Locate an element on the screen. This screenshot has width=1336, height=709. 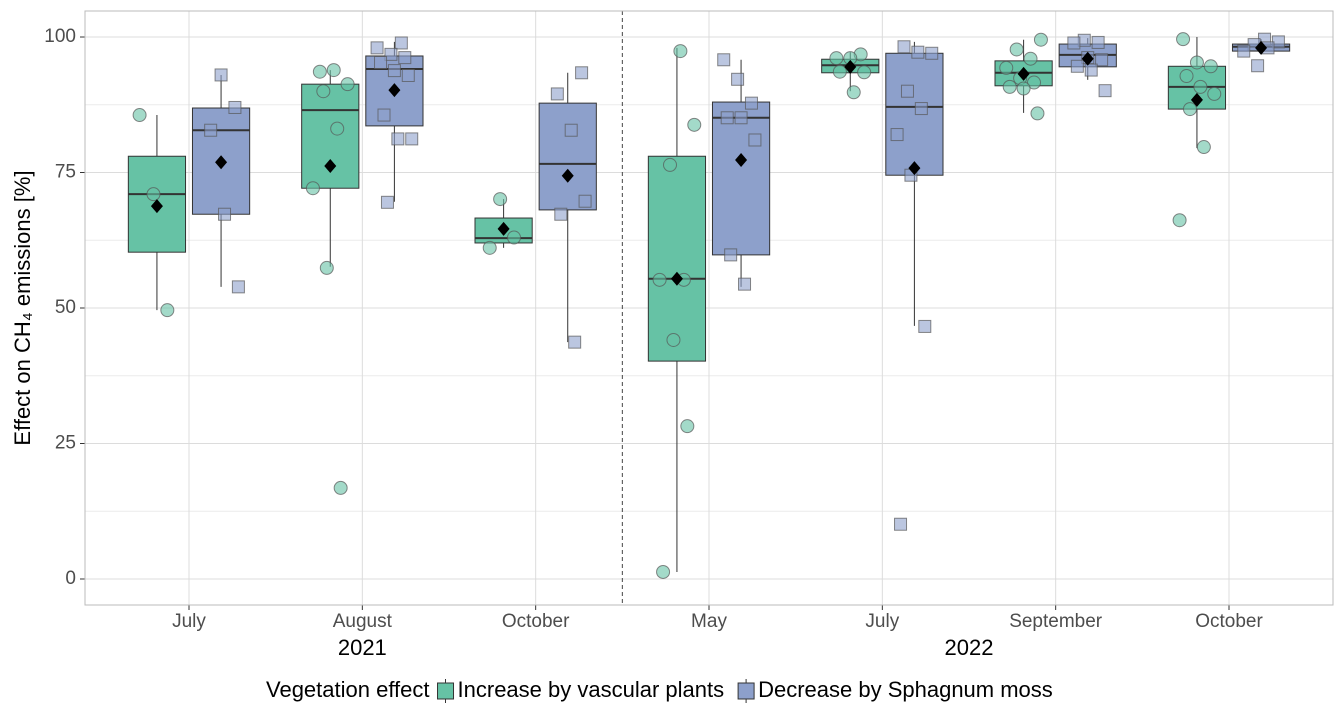
group-label: 2022 is located at coordinates (969, 647).